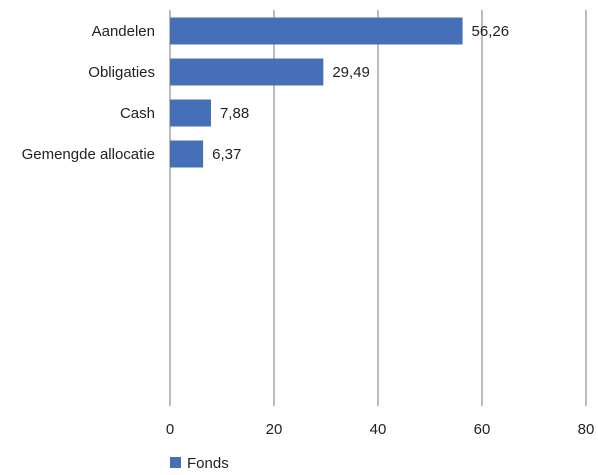 This screenshot has height=475, width=598. Describe the element at coordinates (123, 31) in the screenshot. I see `category-label: Aandelen` at that location.